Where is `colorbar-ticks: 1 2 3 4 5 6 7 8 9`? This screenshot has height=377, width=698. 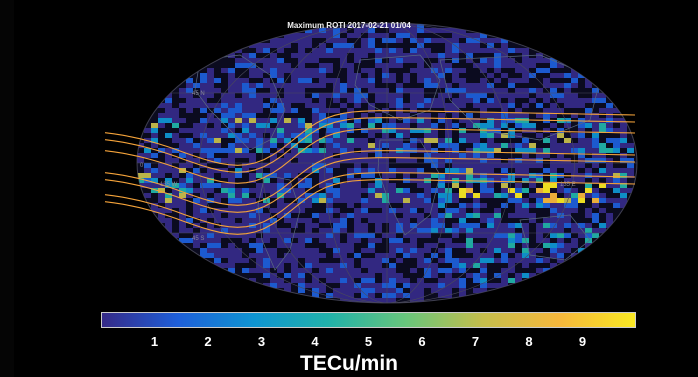 colorbar-ticks: 1 2 3 4 5 6 7 8 9 is located at coordinates (368, 343).